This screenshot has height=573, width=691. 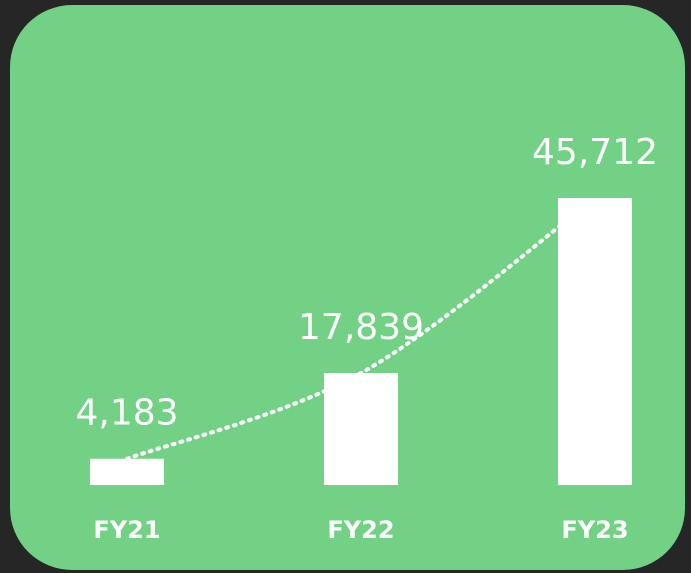 I want to click on value-label: 17,839, so click(x=361, y=327).